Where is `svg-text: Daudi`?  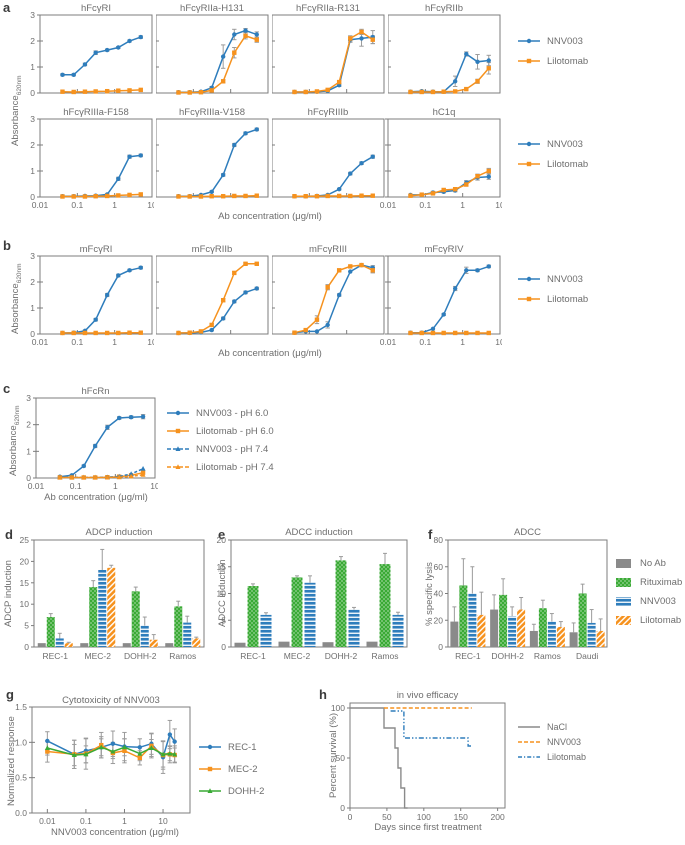
svg-text: Daudi is located at coordinates (587, 656).